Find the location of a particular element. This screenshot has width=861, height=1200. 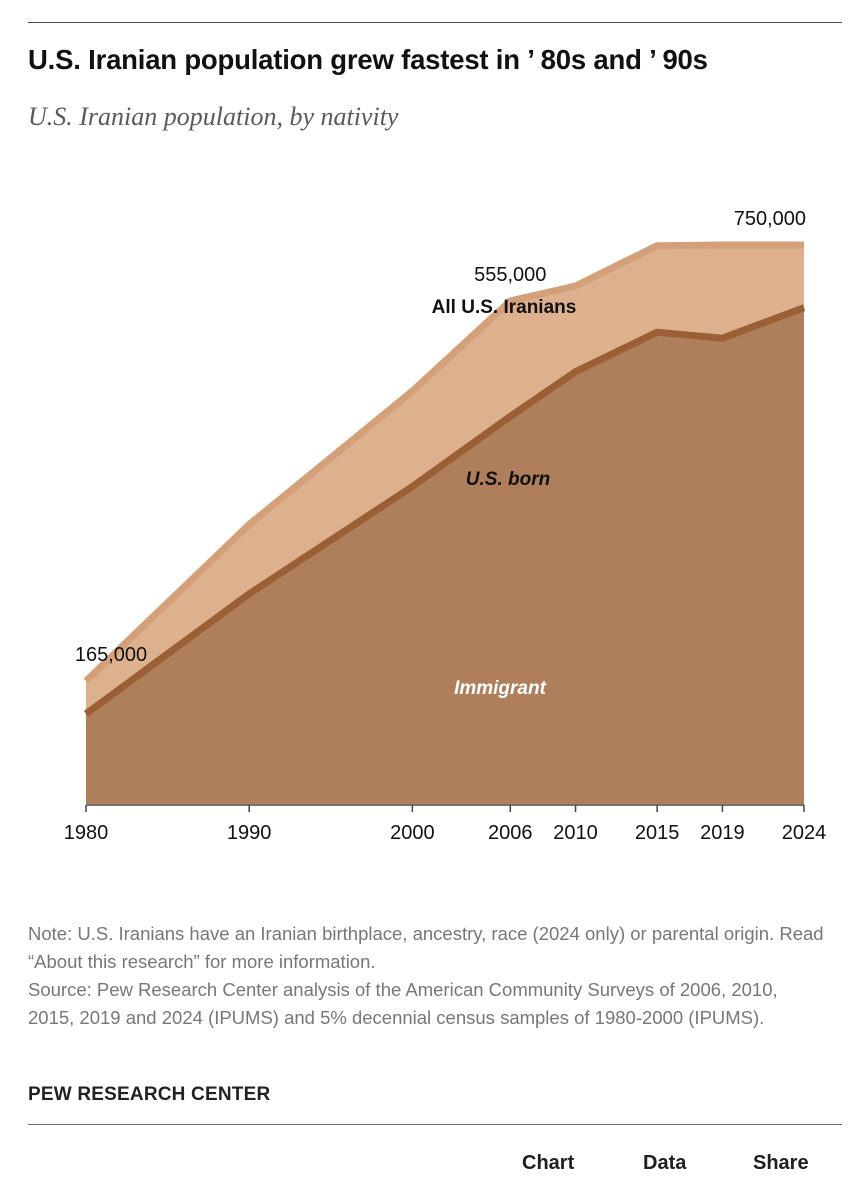

annotation-1980: 165,000 is located at coordinates (111, 655).